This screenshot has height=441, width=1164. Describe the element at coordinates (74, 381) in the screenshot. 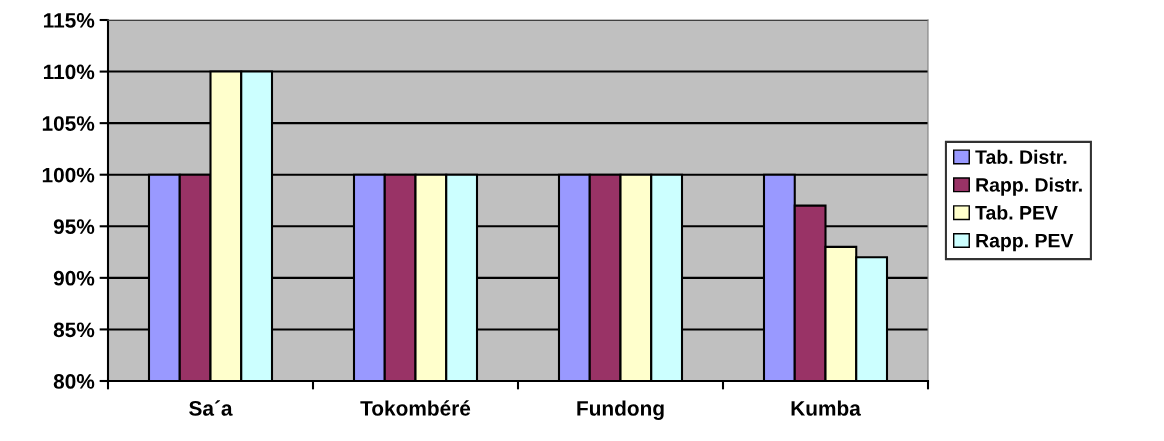

I see `y-tick-label: 80%` at that location.